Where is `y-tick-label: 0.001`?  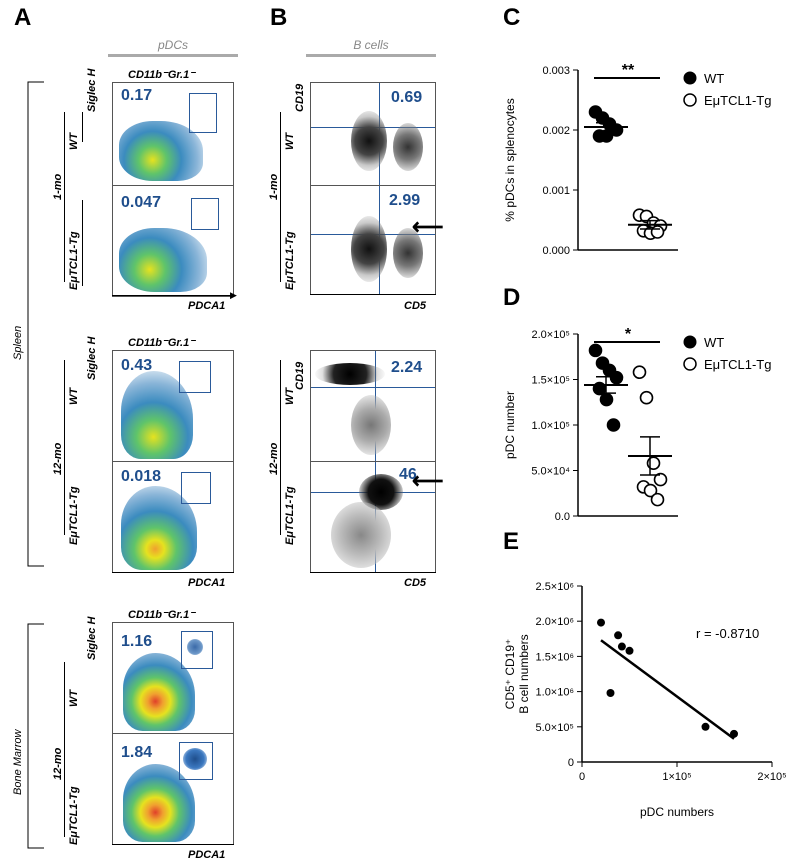 y-tick-label: 0.001 is located at coordinates (556, 191).